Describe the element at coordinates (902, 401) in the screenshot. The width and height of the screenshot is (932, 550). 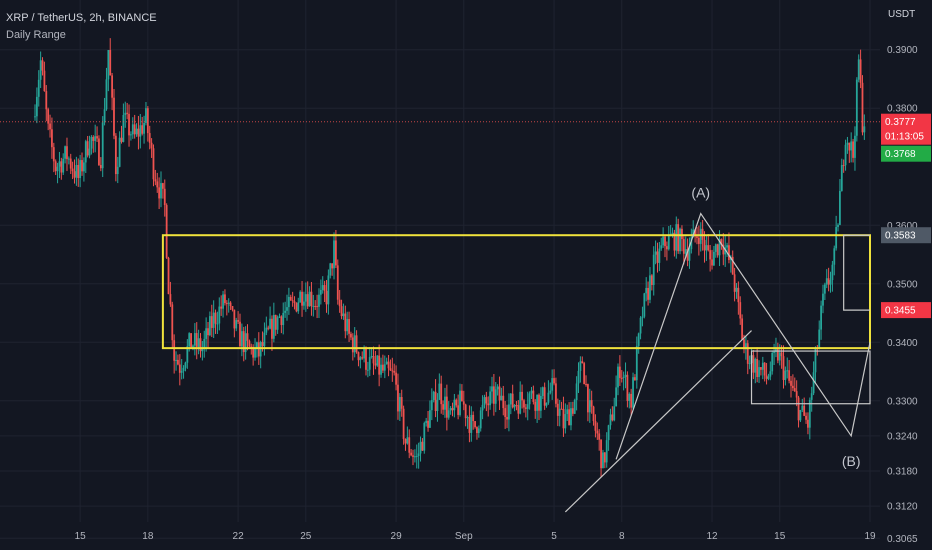
I see `y-tick-label: 0.3300` at that location.